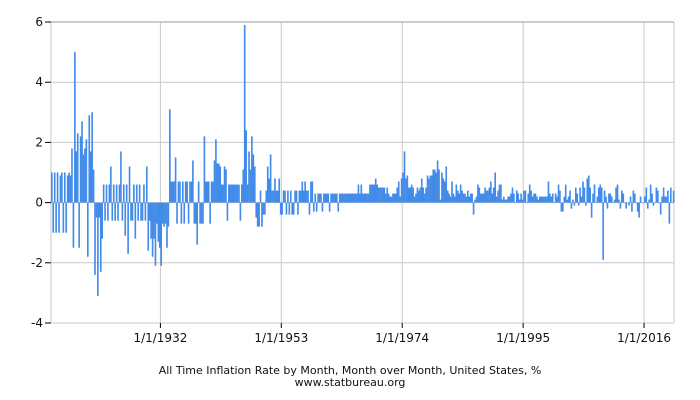 The image size is (700, 400). I want to click on y-tick-label: 0, so click(39, 203).